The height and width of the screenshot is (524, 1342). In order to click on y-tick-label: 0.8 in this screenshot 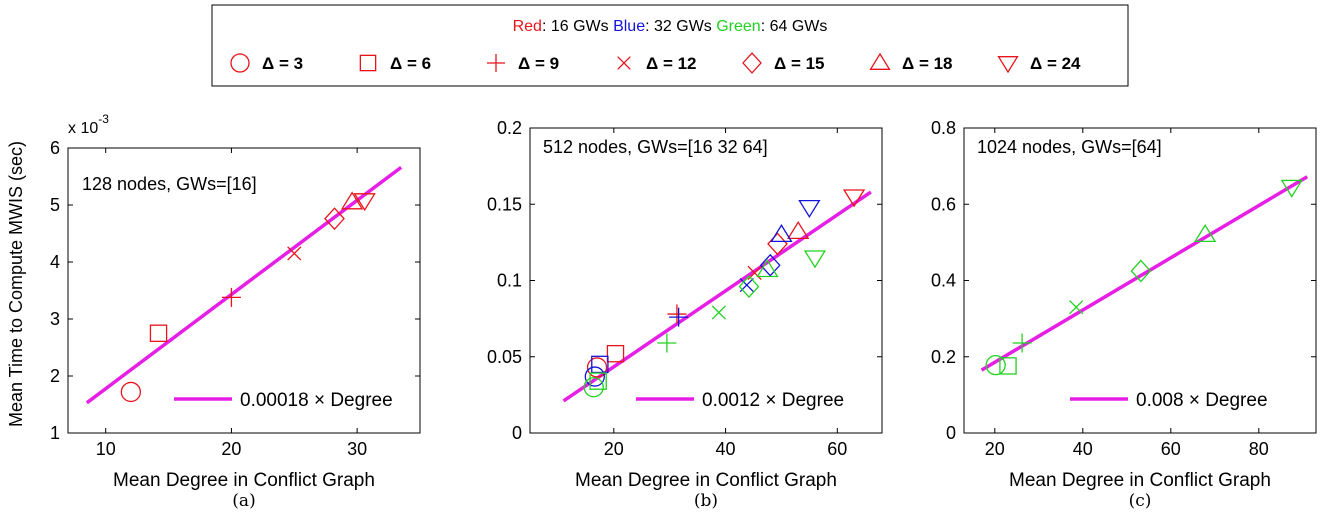, I will do `click(943, 128)`.